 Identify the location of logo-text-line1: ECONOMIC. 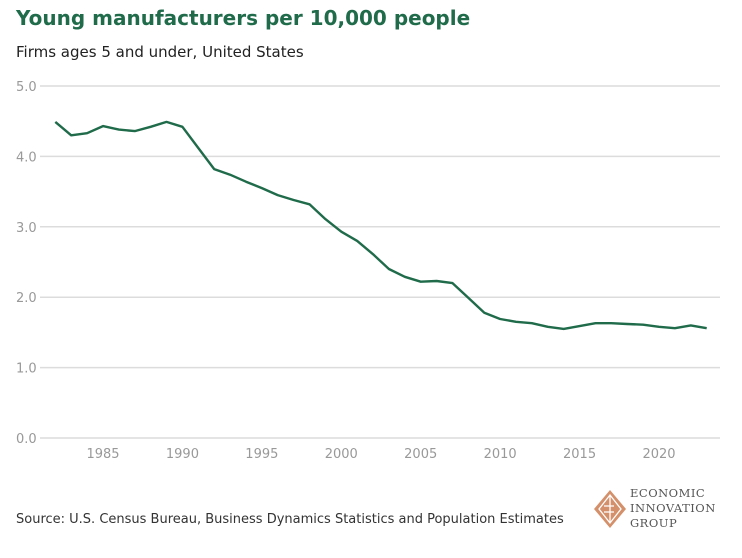
(668, 493).